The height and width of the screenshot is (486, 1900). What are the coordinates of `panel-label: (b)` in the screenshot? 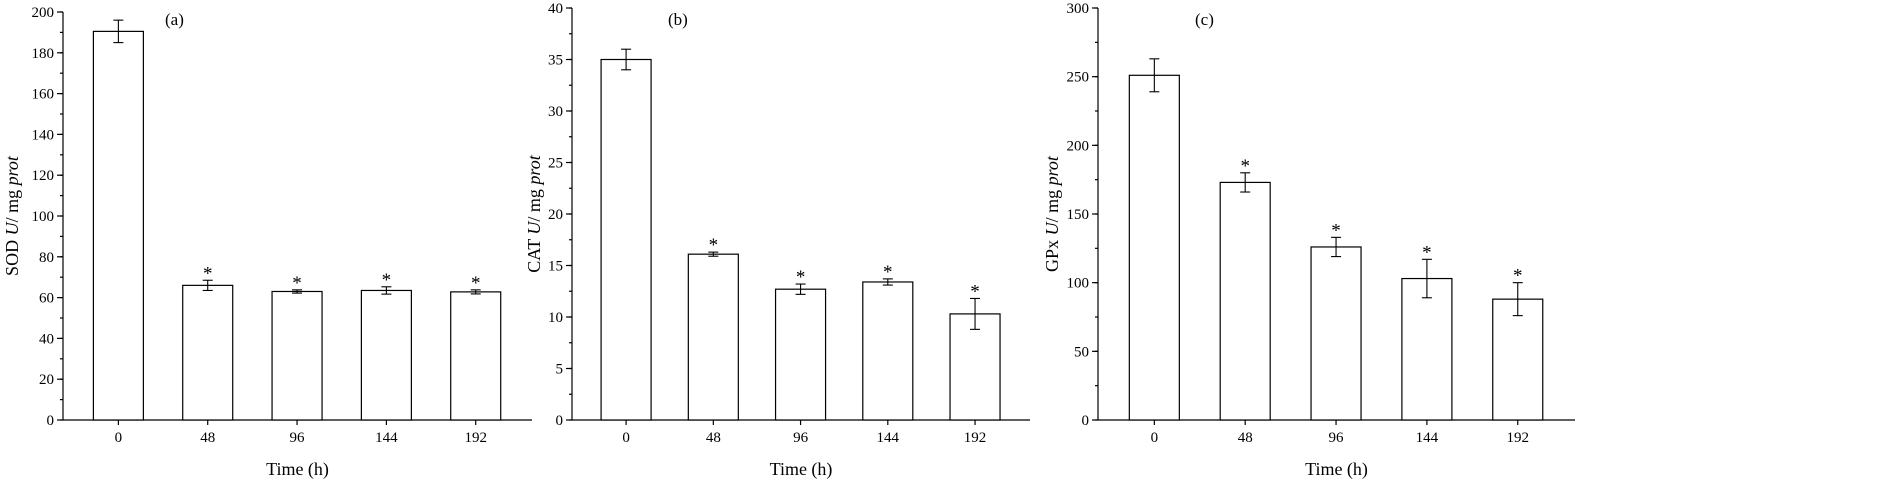 It's located at (678, 19).